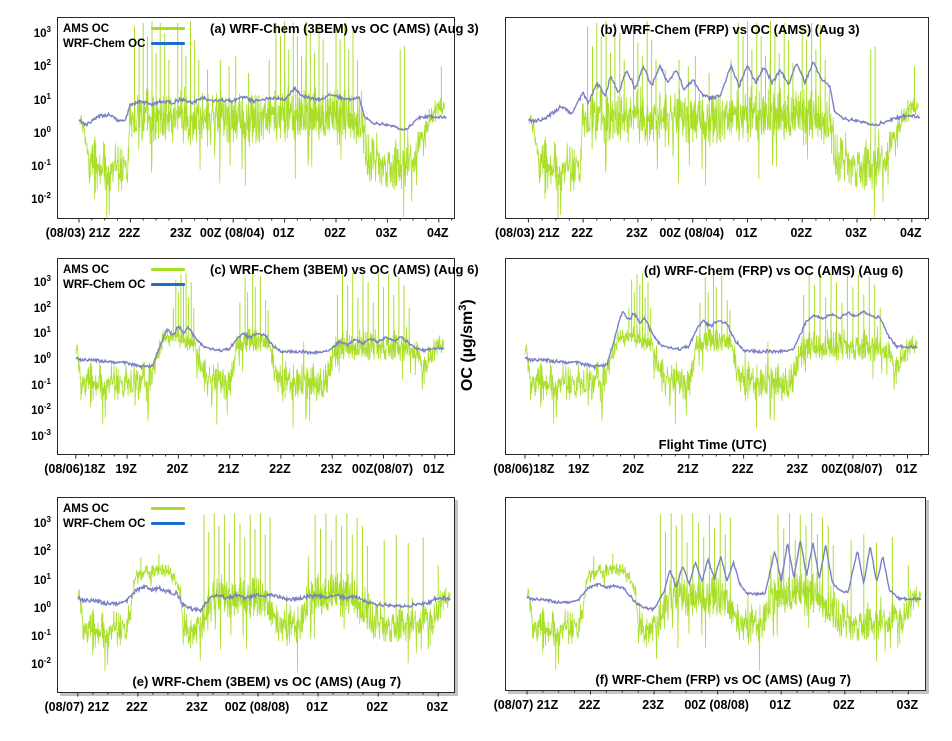 The width and height of the screenshot is (952, 741). I want to click on y-tick-label: 10⁻³, so click(41, 435).